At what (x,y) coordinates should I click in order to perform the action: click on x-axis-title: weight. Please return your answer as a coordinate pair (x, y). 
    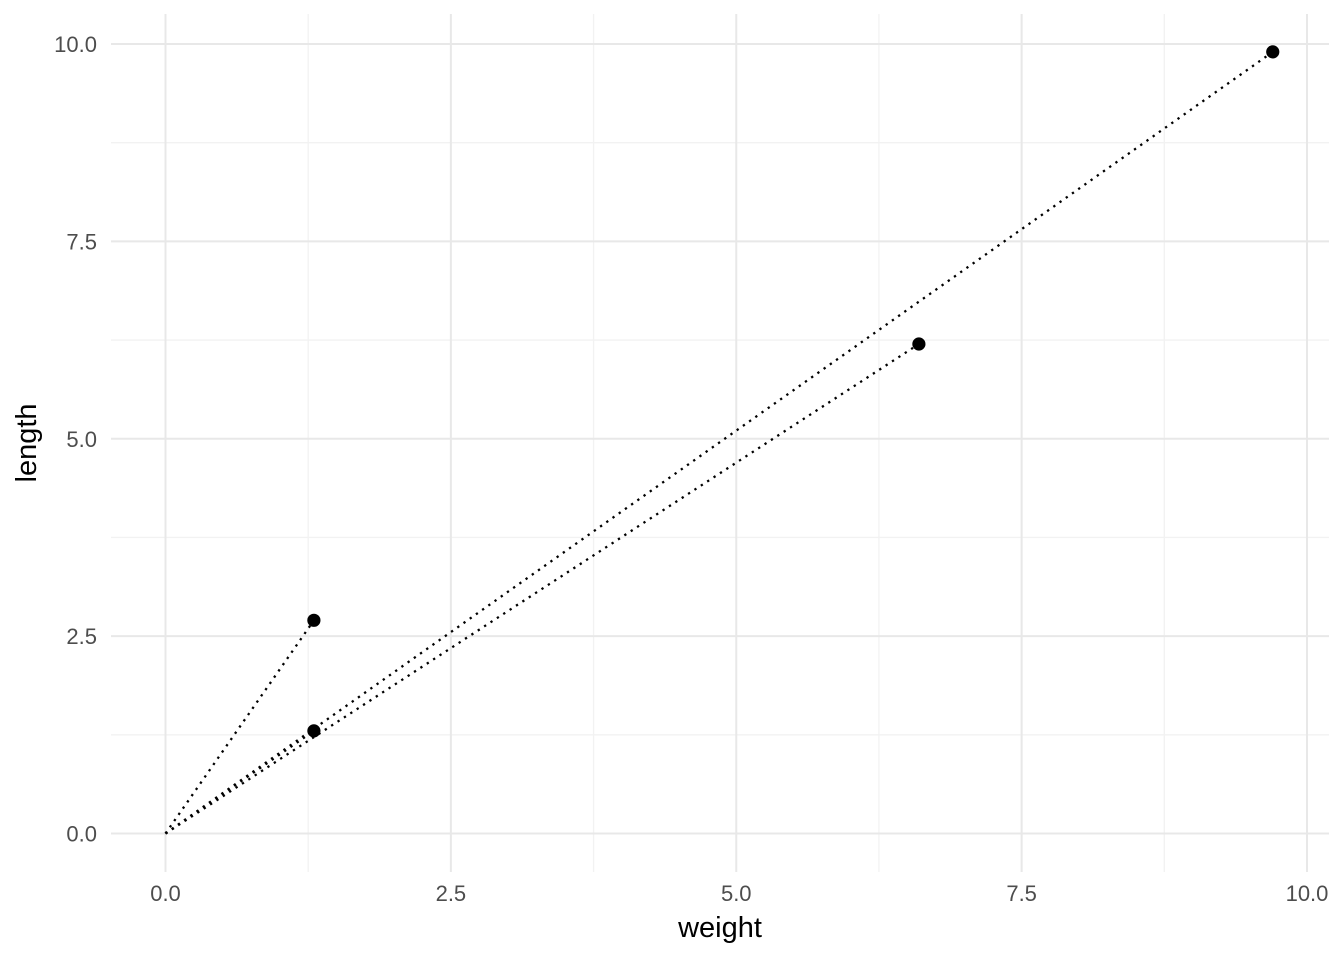
    Looking at the image, I should click on (719, 928).